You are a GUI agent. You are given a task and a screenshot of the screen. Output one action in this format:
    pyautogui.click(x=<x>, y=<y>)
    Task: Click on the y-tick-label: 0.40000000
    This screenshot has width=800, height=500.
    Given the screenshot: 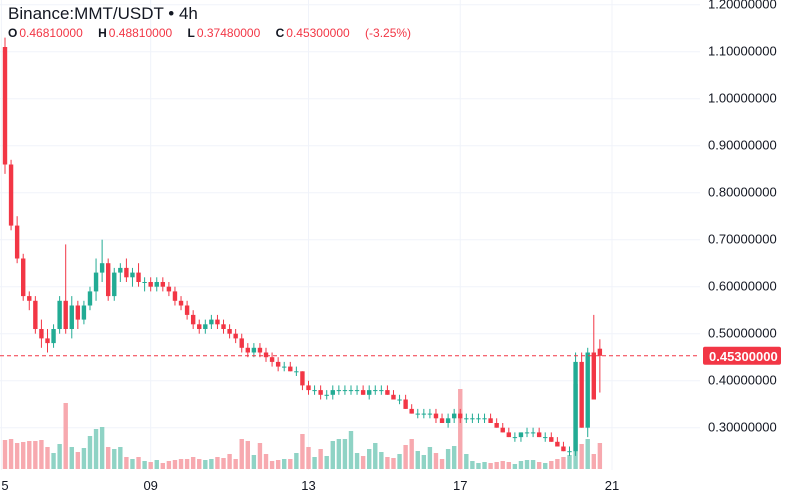 What is the action you would take?
    pyautogui.click(x=742, y=380)
    